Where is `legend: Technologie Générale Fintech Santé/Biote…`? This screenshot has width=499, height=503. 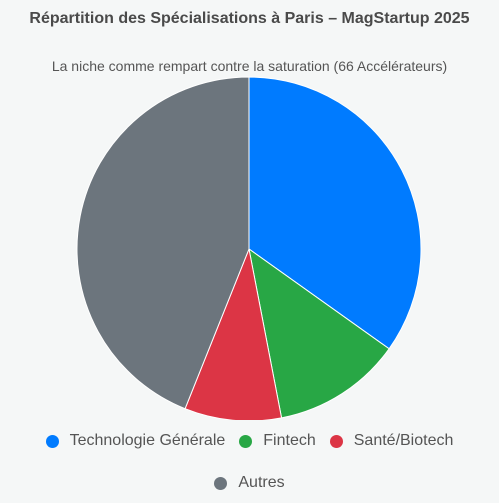 legend: Technologie Générale Fintech Santé/Biote… is located at coordinates (249, 462).